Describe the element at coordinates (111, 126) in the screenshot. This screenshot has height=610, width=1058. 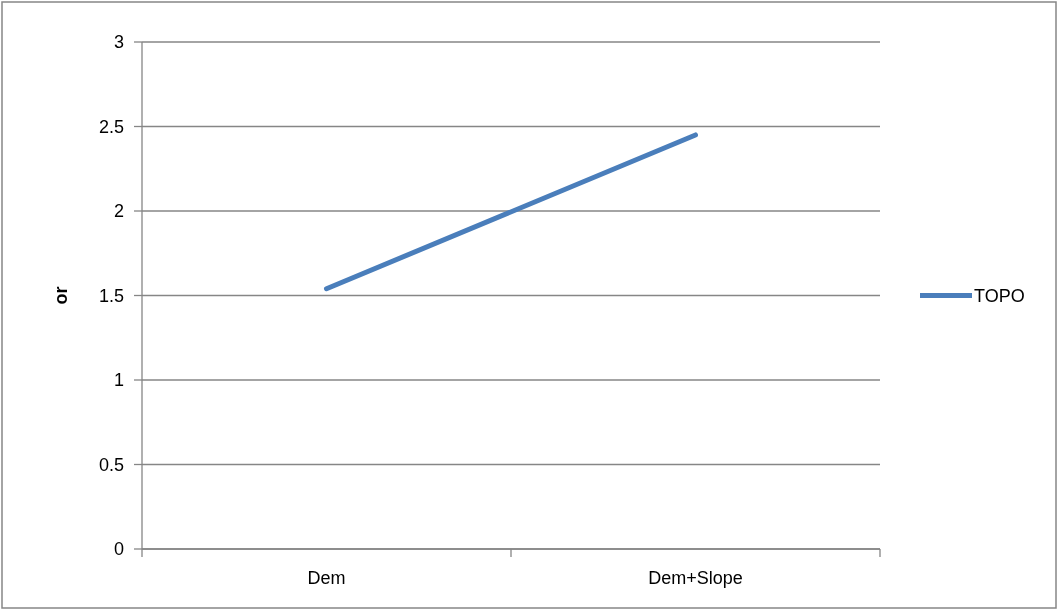
I see `y-tick-label: 2.5` at that location.